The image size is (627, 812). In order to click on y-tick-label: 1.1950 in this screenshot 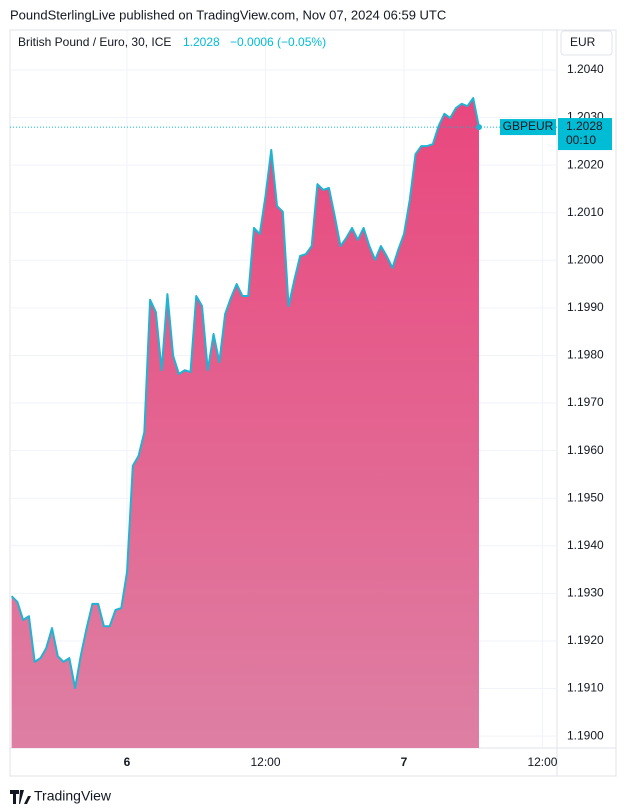, I will do `click(585, 497)`.